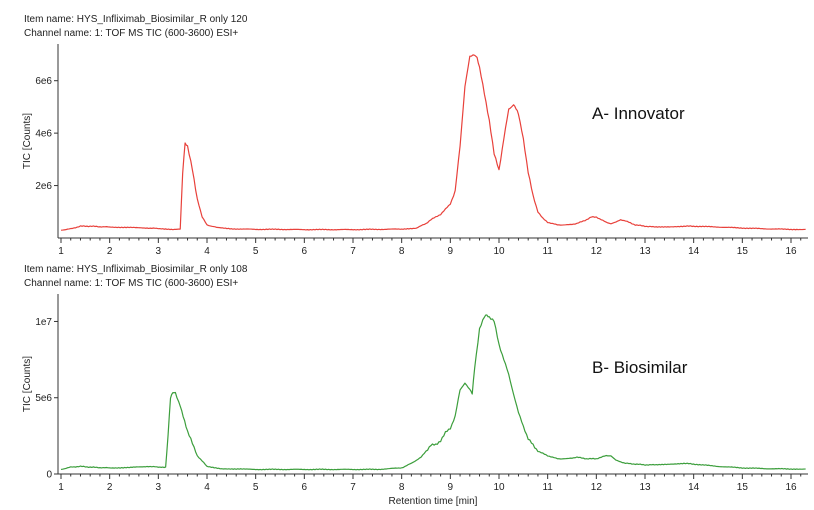  I want to click on y-tick-label: 2e6, so click(43, 186).